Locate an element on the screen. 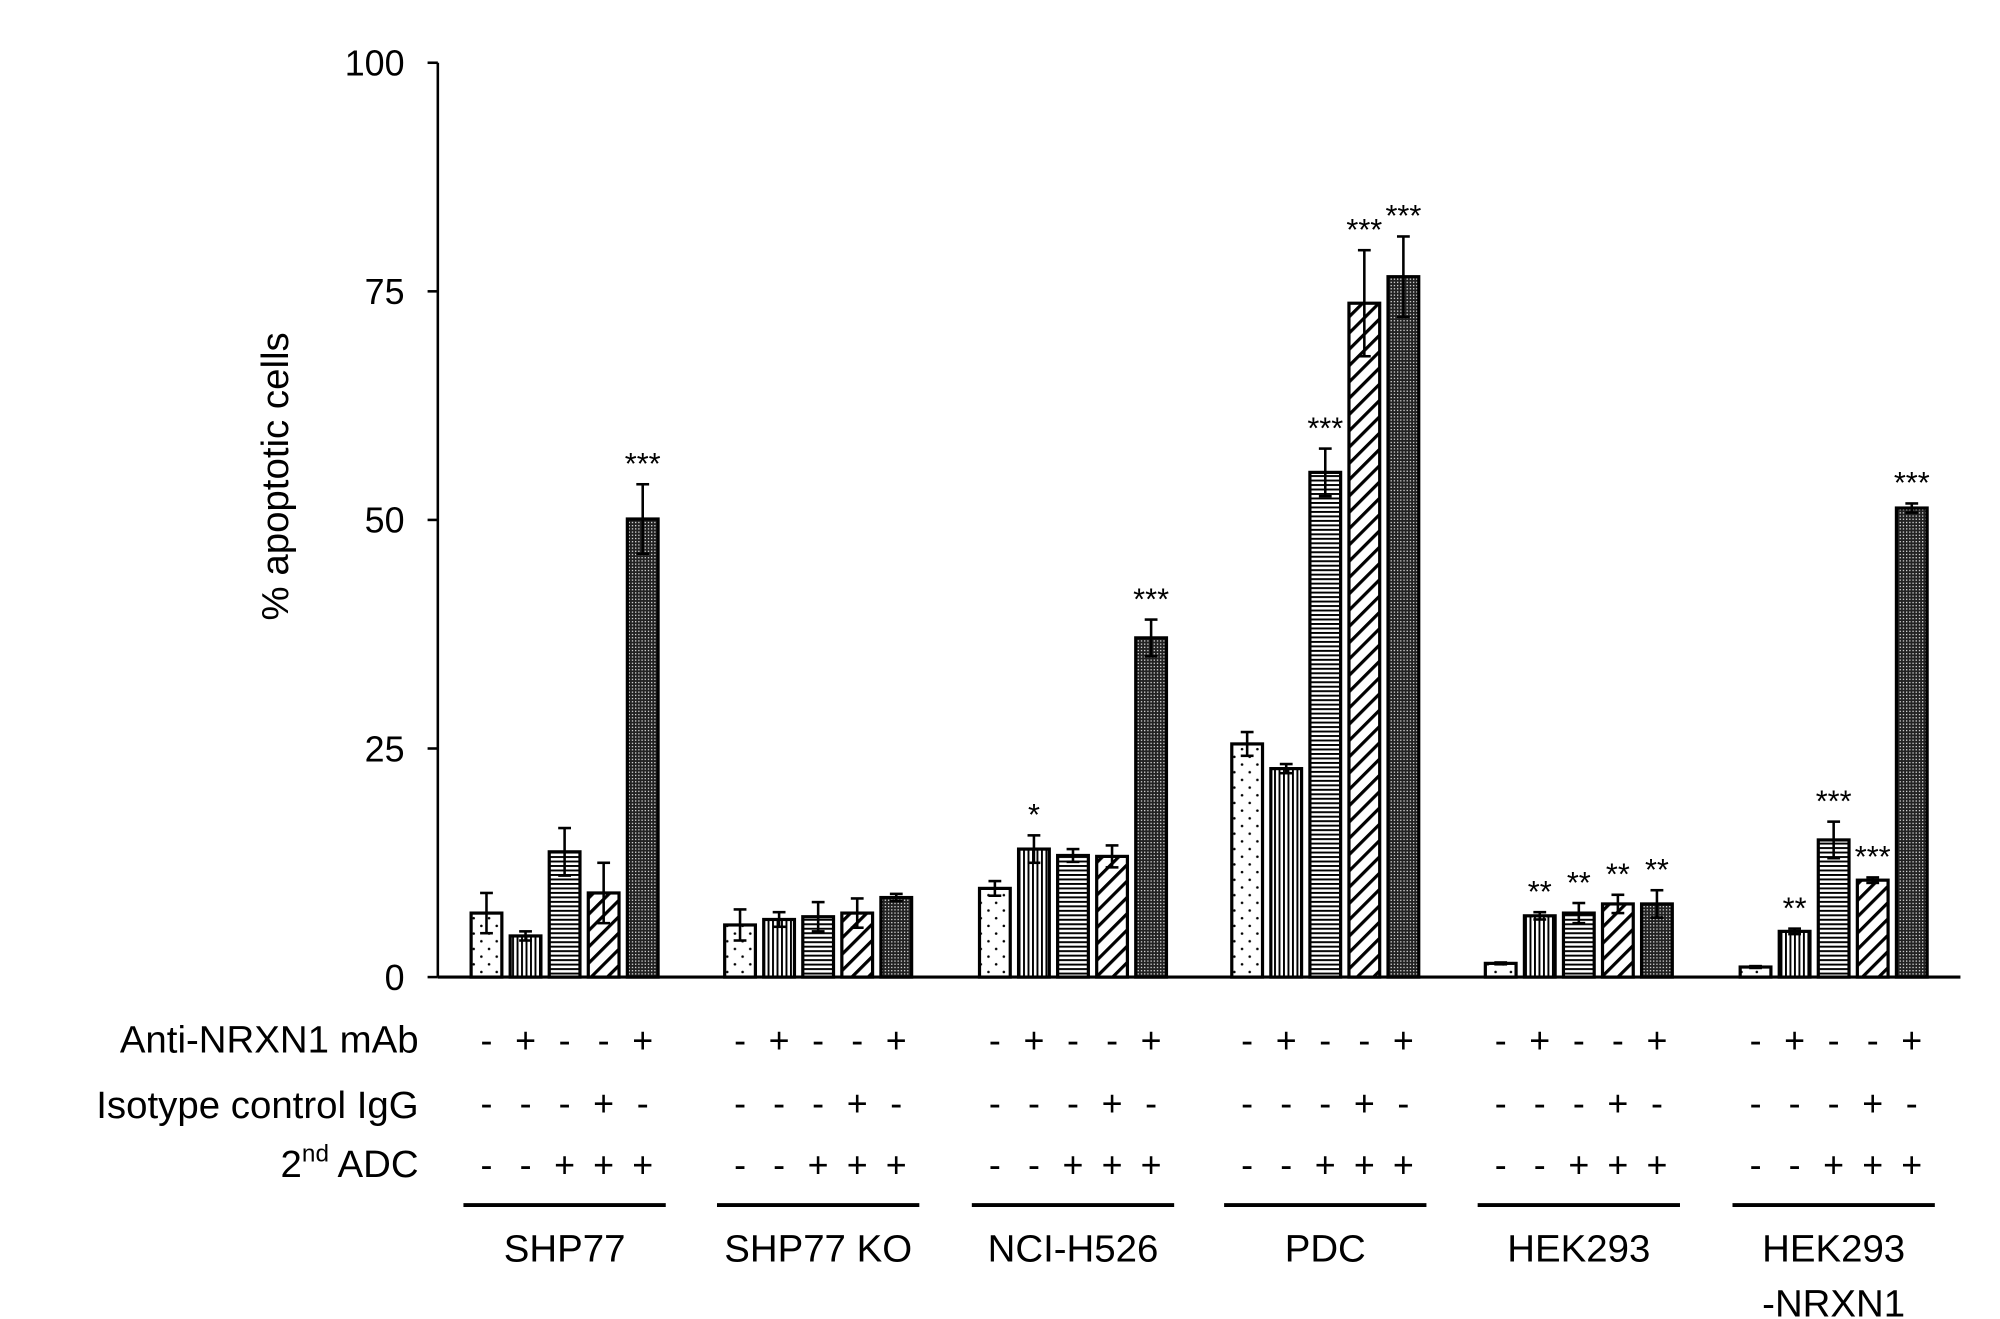 The width and height of the screenshot is (2000, 1319). significance-label: * is located at coordinates (1034, 814).